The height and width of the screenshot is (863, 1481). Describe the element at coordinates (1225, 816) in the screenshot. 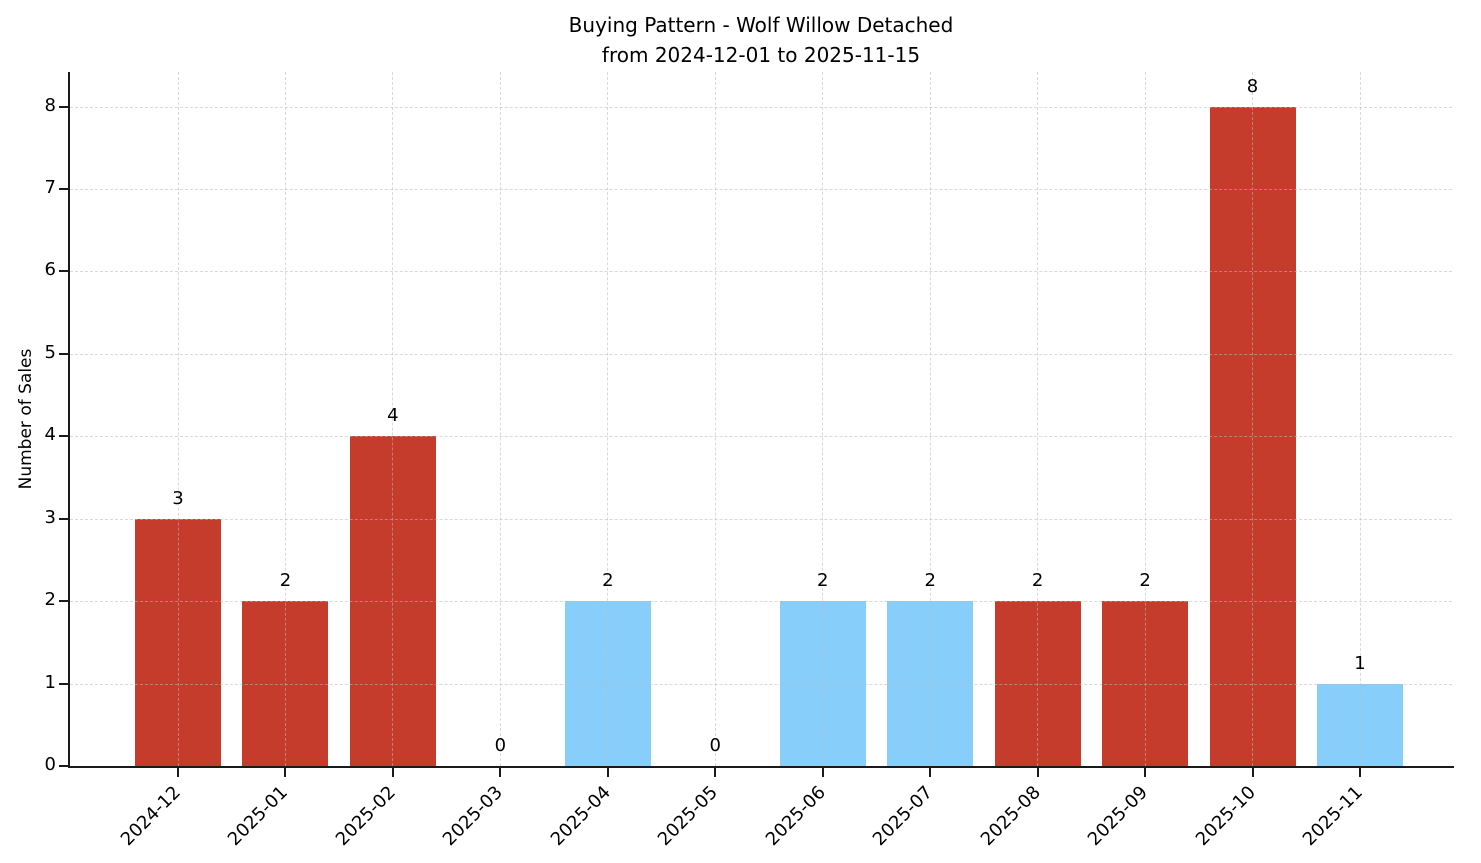

I see `x-tick-label: 2025-10` at that location.